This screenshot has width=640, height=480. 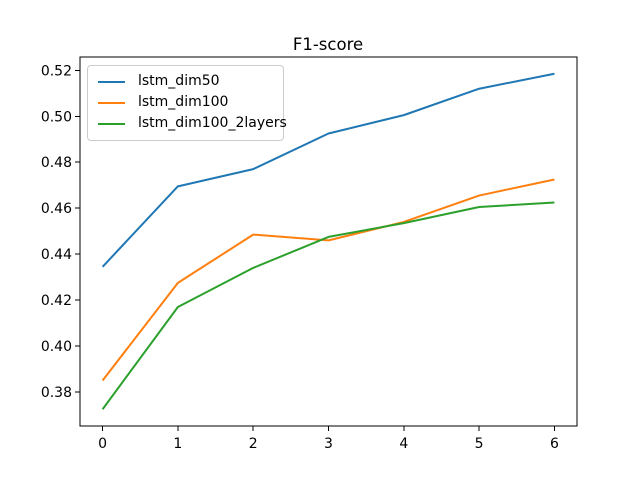 I want to click on chart-title: F1-score, so click(x=328, y=44).